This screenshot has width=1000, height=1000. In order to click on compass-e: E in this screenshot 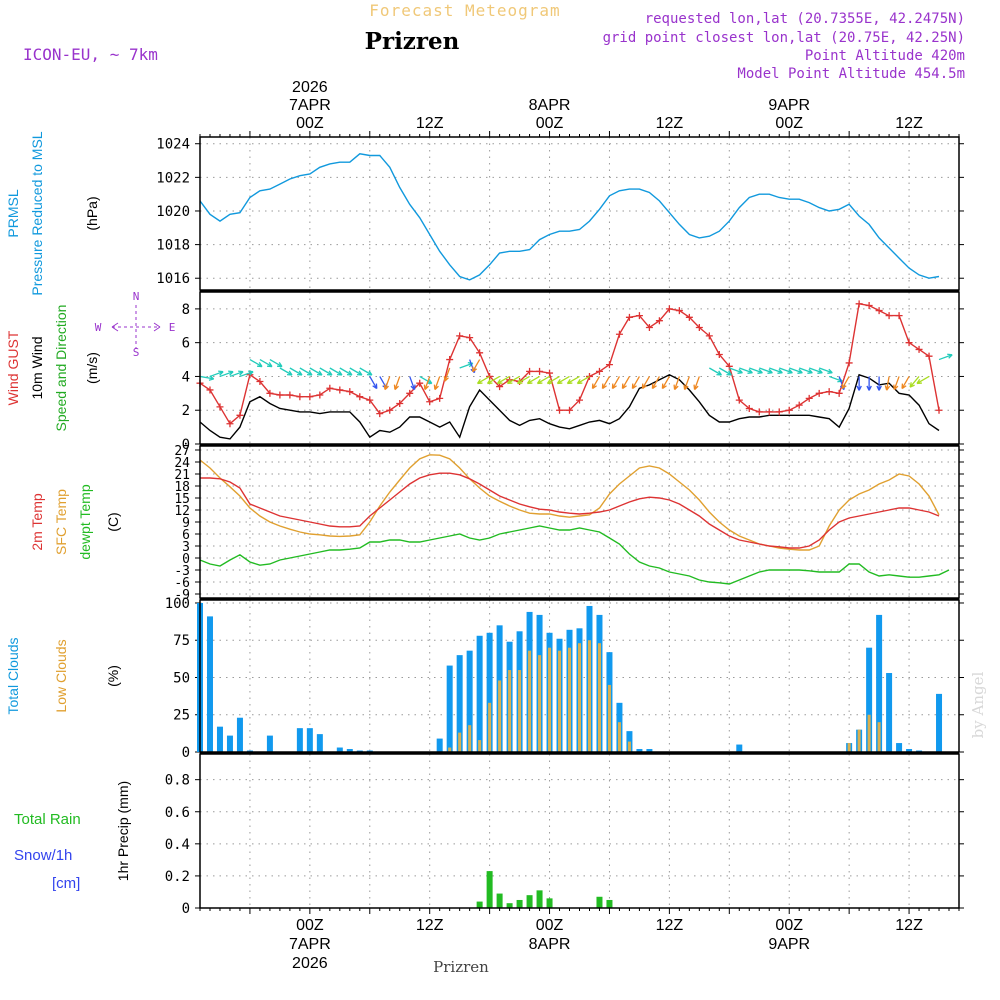, I will do `click(172, 327)`.